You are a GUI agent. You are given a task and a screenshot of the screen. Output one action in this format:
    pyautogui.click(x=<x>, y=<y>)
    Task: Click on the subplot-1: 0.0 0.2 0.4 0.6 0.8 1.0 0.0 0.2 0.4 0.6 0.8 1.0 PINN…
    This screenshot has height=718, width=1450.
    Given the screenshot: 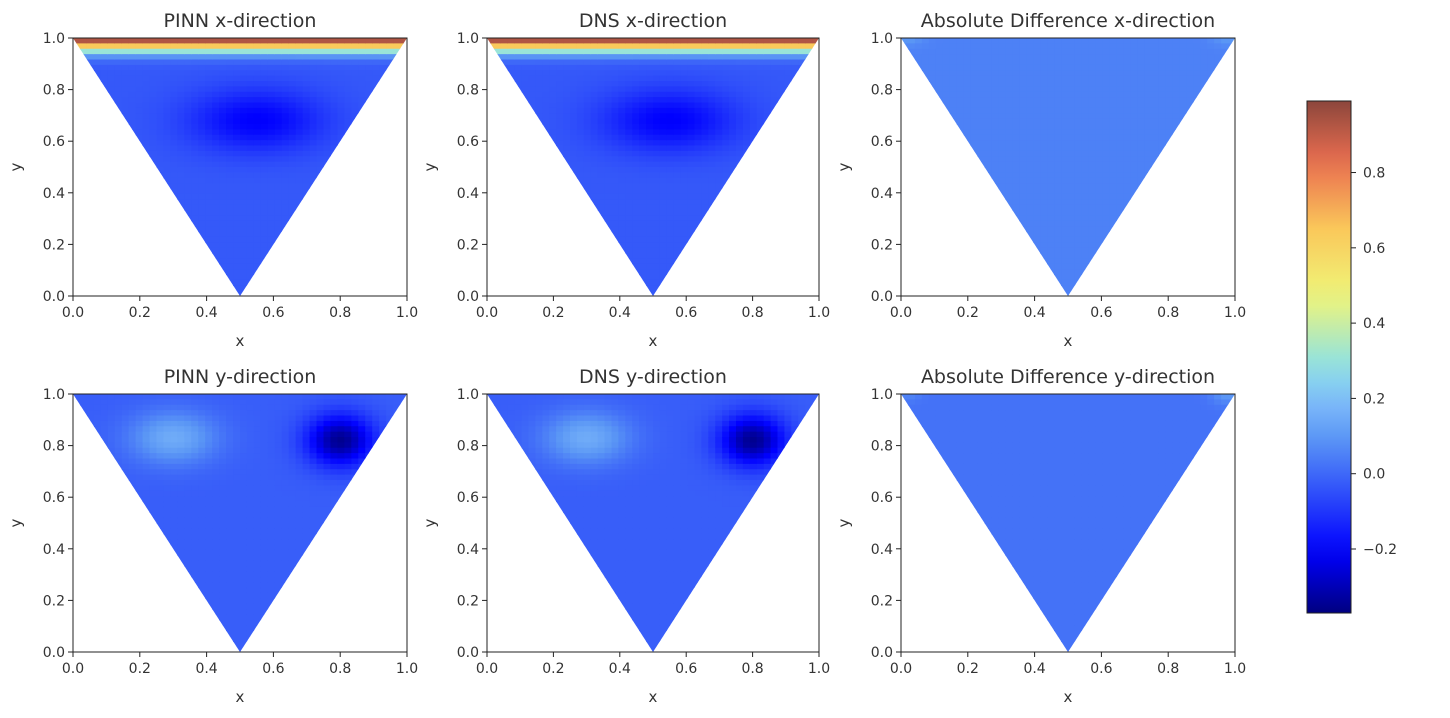 What is the action you would take?
    pyautogui.click(x=212, y=180)
    